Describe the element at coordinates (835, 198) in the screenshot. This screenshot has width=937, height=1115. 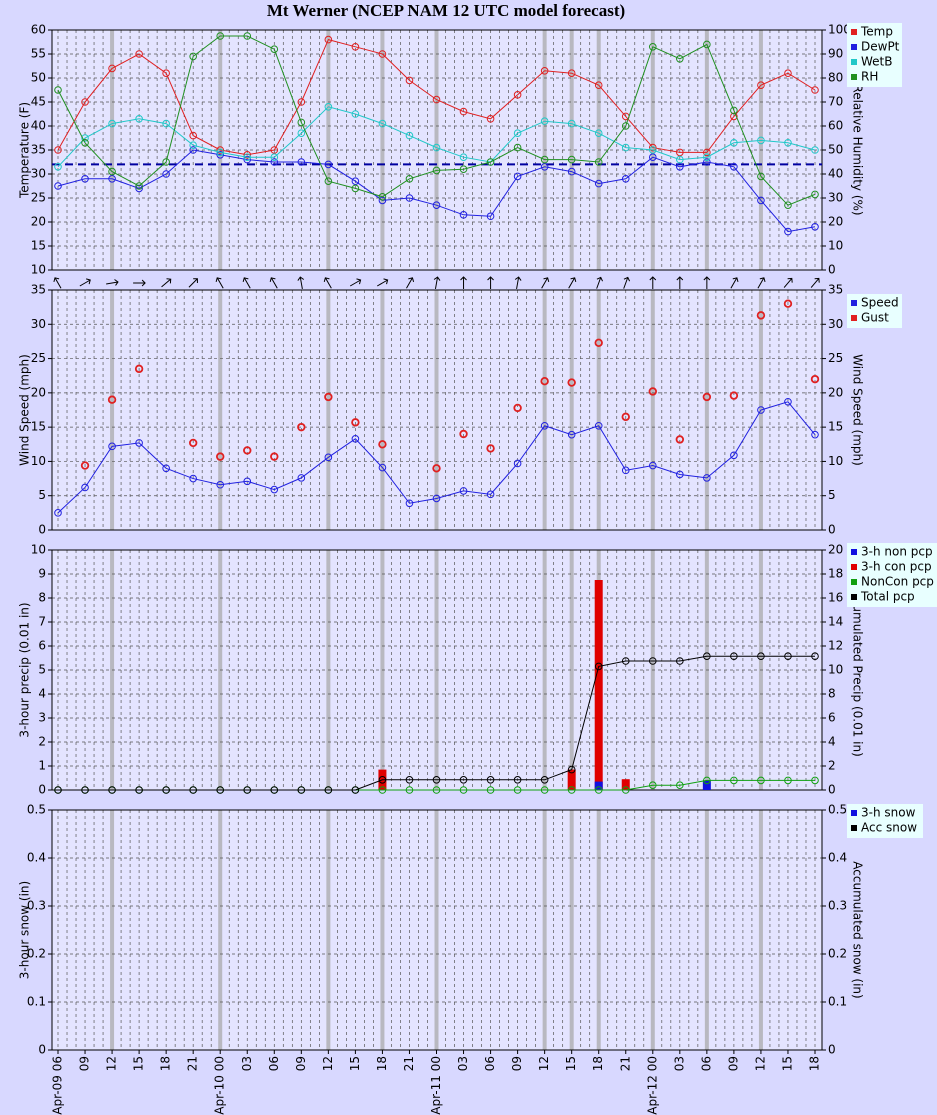
I see `y2-tick-label: 30` at that location.